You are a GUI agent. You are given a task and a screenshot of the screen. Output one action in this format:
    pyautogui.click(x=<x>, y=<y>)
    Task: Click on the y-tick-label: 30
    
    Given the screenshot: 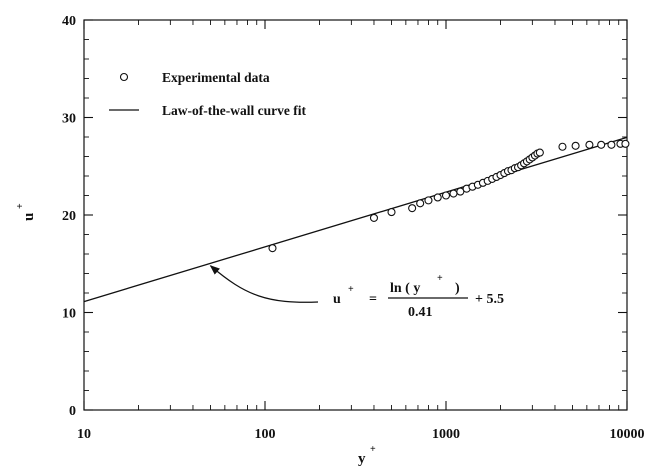 What is the action you would take?
    pyautogui.click(x=69, y=119)
    